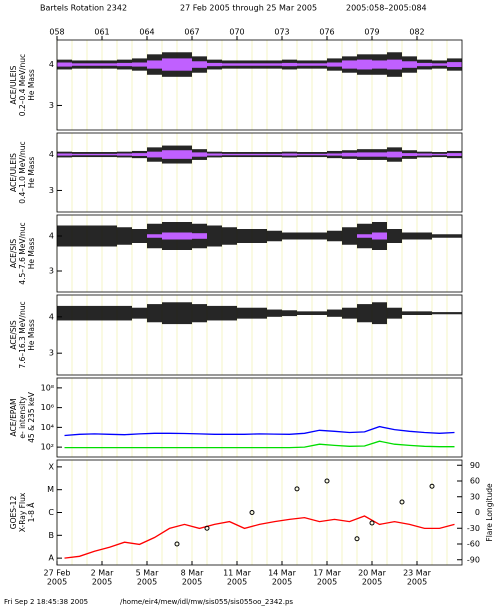 The image size is (498, 610). What do you see at coordinates (416, 32) in the screenshot?
I see `top-tick-label: 082` at bounding box center [416, 32].